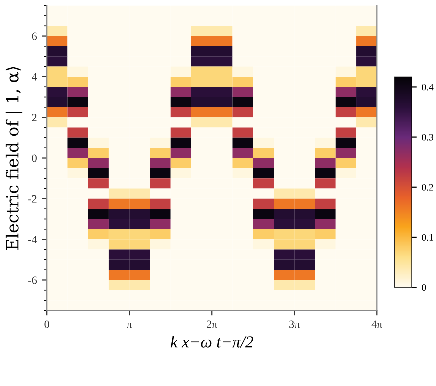 Image resolution: width=436 pixels, height=386 pixels. Describe the element at coordinates (377, 324) in the screenshot. I see `x-tick-label: 4π` at that location.